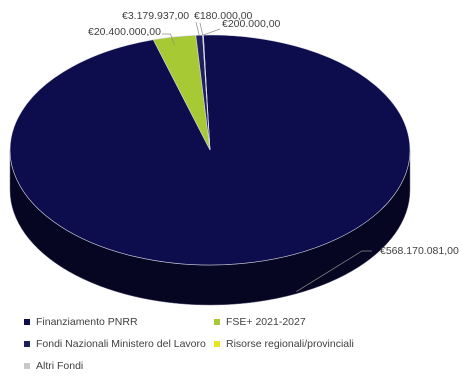 The image size is (462, 378). Describe the element at coordinates (419, 251) in the screenshot. I see `data-label-0: €568.170.081,00` at that location.